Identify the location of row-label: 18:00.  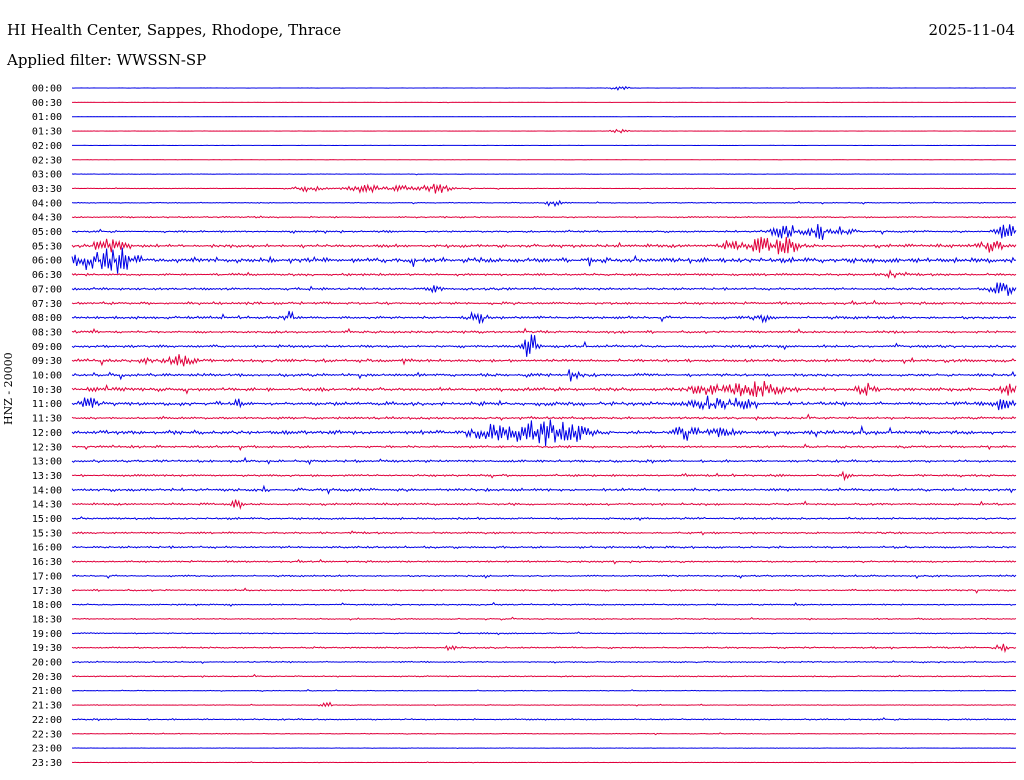
(47, 605).